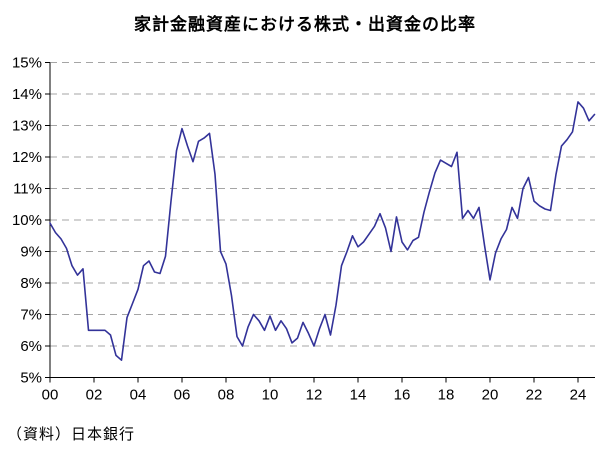  What do you see at coordinates (50, 395) in the screenshot?
I see `x-axis-label: 00` at bounding box center [50, 395].